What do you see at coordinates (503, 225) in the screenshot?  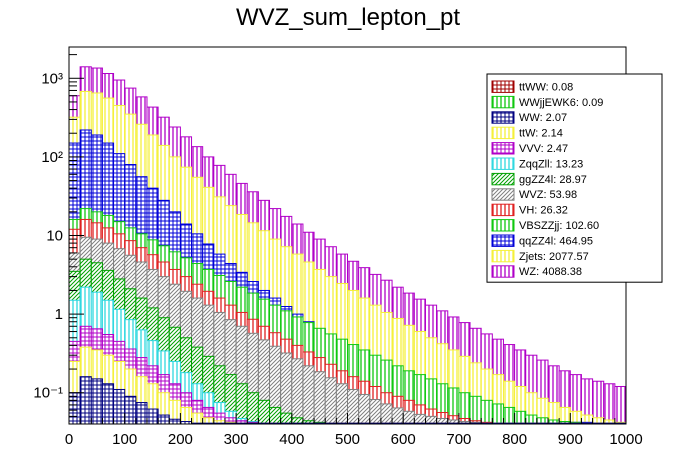 I see `legend-swatch-VBSZZjj` at bounding box center [503, 225].